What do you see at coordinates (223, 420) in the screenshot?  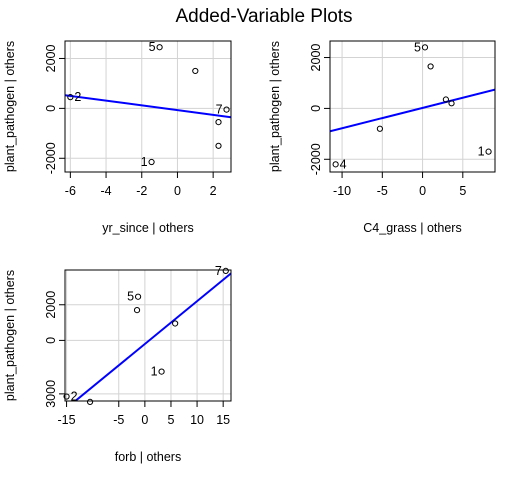 I see `x-tick-label: 15` at bounding box center [223, 420].